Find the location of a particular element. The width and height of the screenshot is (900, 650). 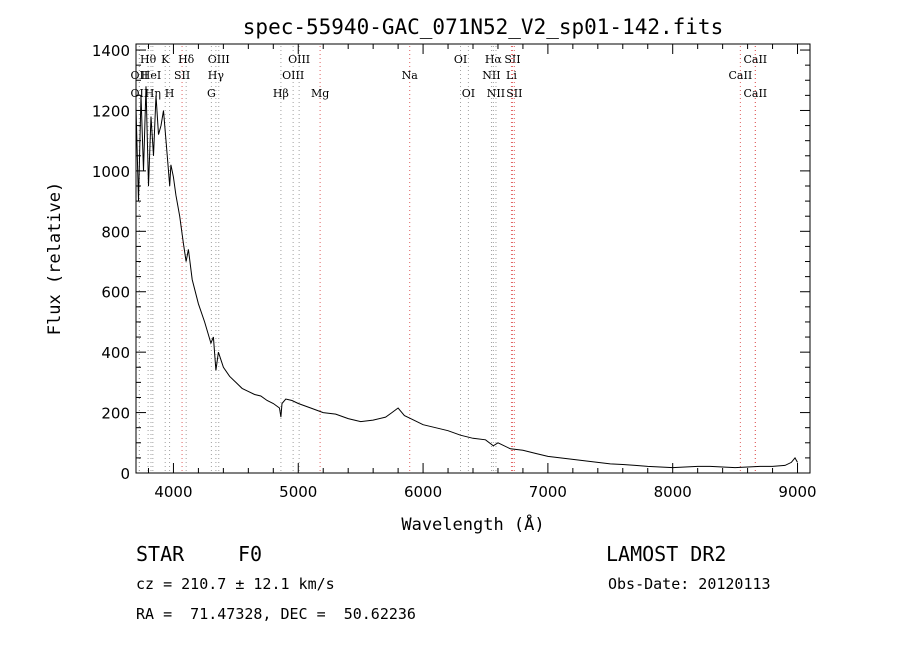

line-label: HeI is located at coordinates (151, 75).